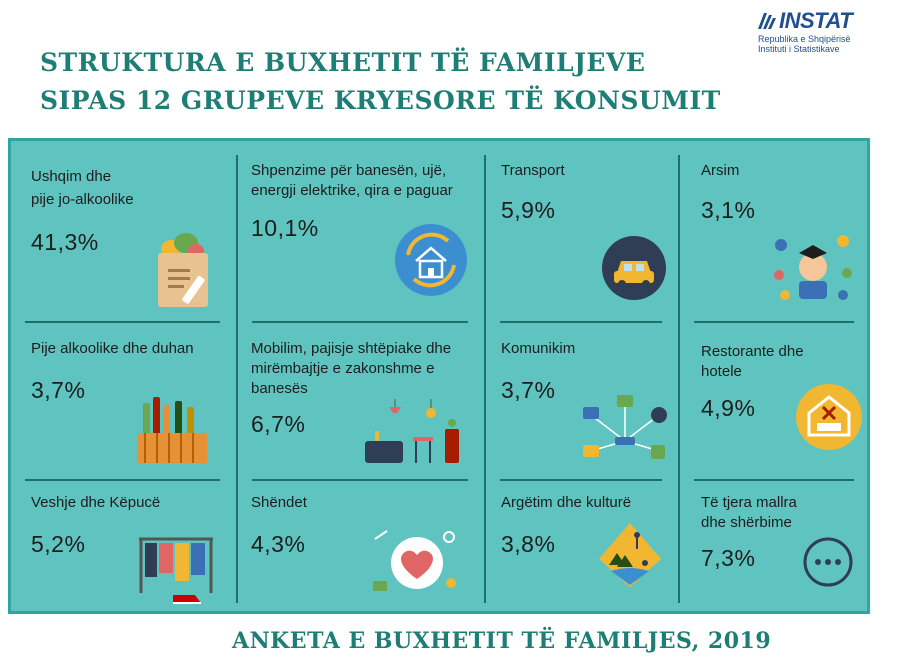  What do you see at coordinates (58, 544) in the screenshot?
I see `category-value: 5,2%` at bounding box center [58, 544].